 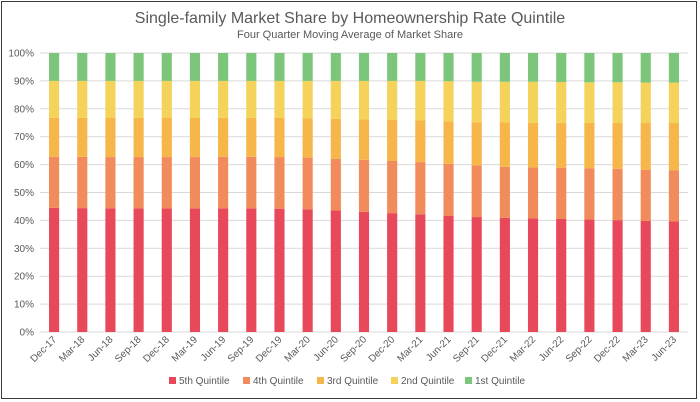 What do you see at coordinates (579, 349) in the screenshot?
I see `x-tick-label: Sep-22` at bounding box center [579, 349].